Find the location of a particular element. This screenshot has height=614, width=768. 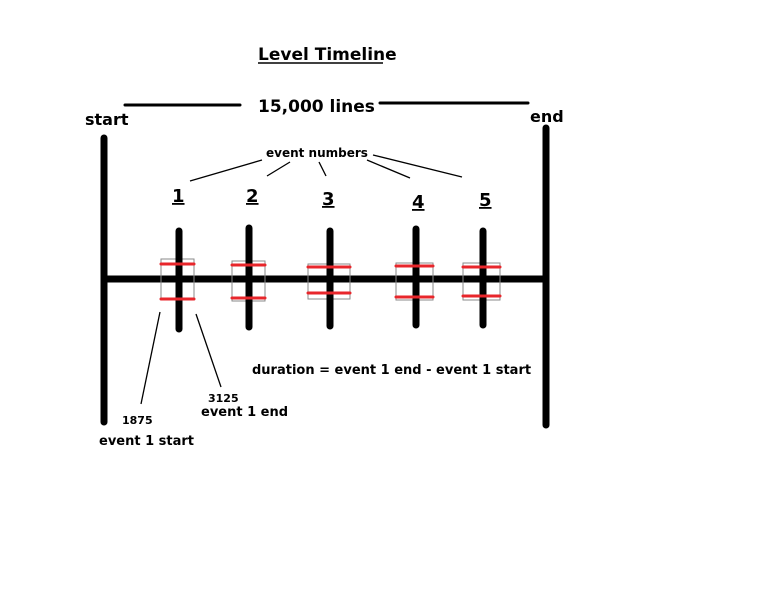

event-number-2: 2 is located at coordinates (252, 196).